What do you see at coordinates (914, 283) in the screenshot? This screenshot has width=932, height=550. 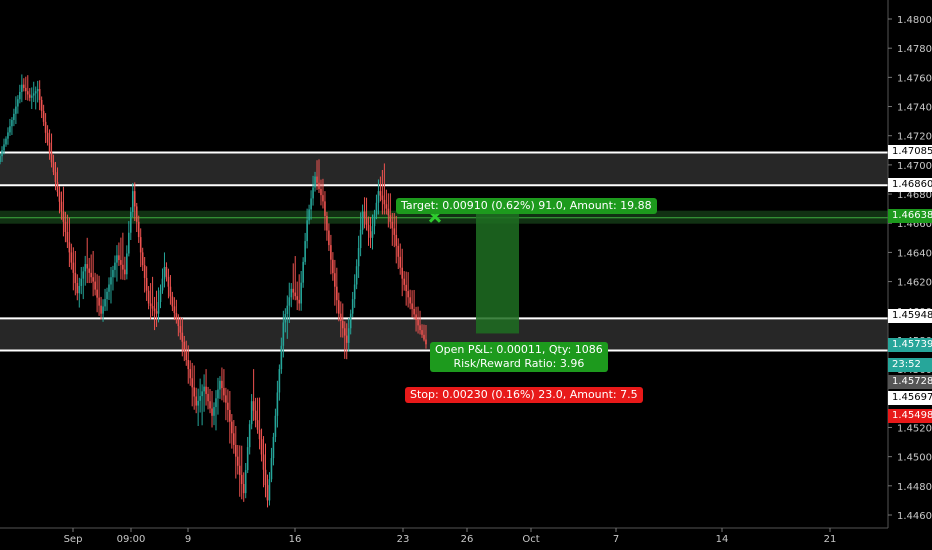 I see `y-tick-label: 1.46200` at bounding box center [914, 283].